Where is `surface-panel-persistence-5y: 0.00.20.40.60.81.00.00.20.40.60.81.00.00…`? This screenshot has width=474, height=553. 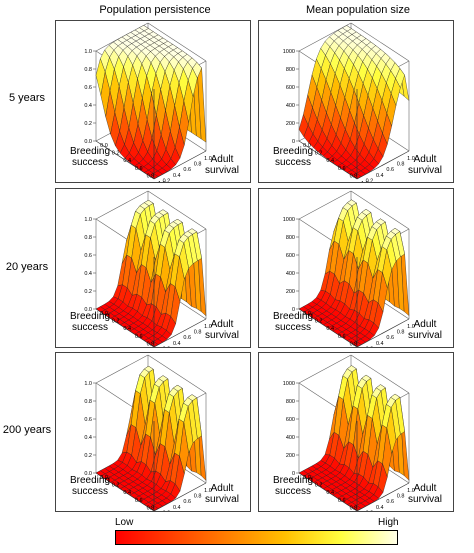
surface-panel-persistence-5y: 0.00.20.40.60.81.00.00.20.40.60.81.00.00… is located at coordinates (153, 101).